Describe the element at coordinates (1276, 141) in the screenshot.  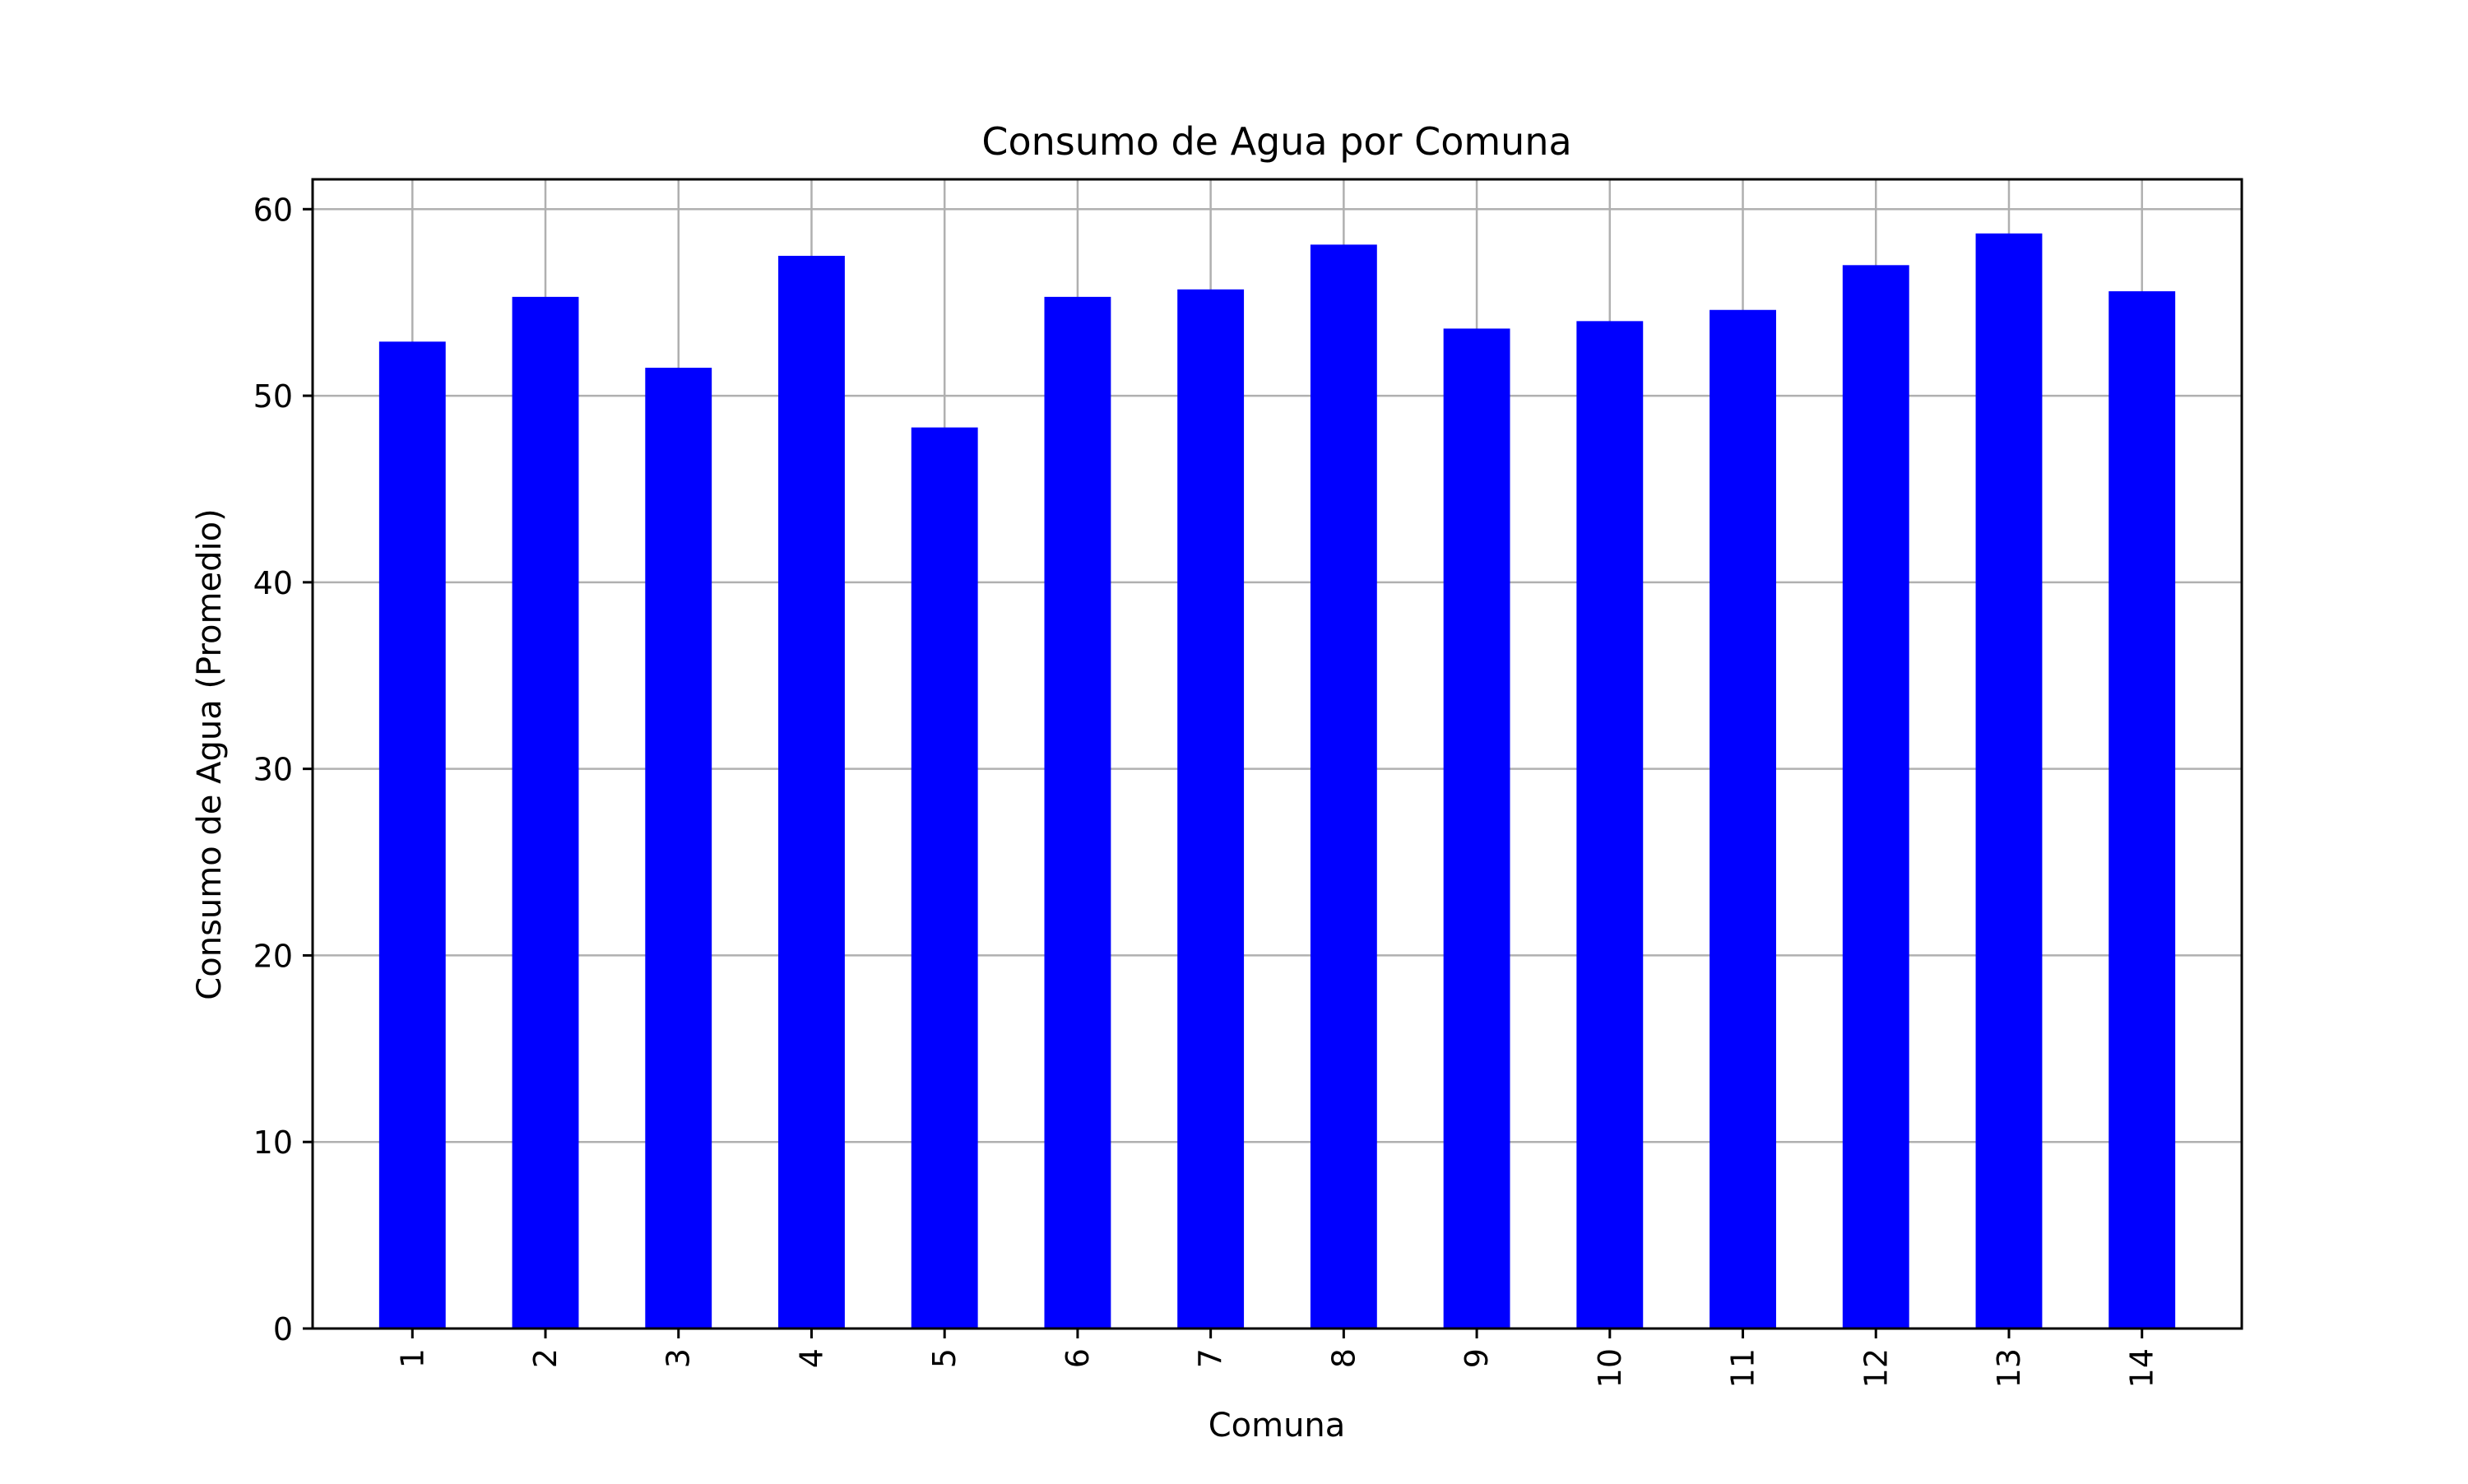
I see `chart-title: Consumo de Agua por Comuna` at that location.